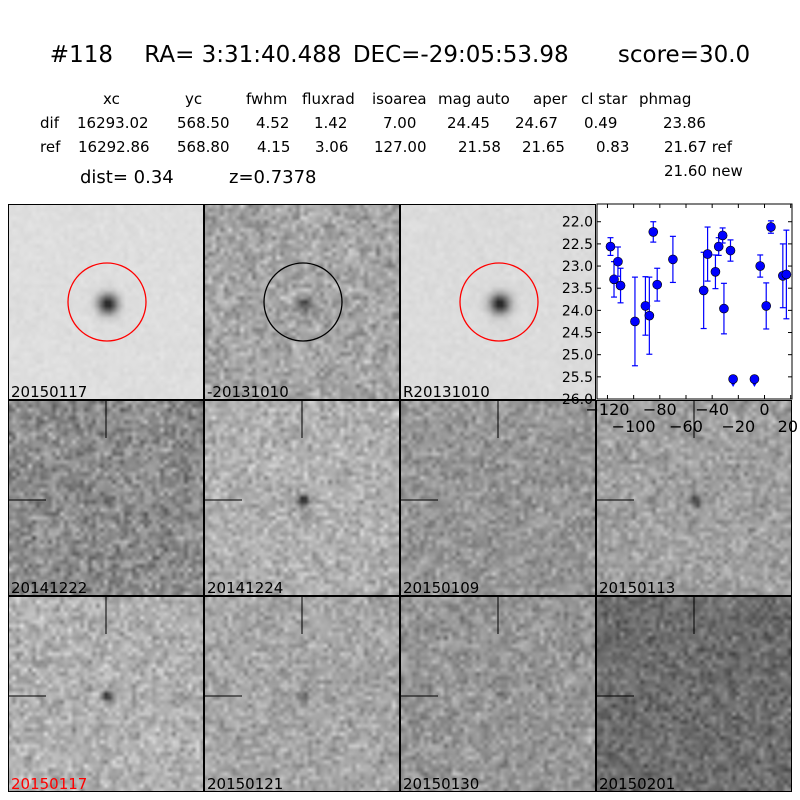 The width and height of the screenshot is (800, 800). Describe the element at coordinates (738, 426) in the screenshot. I see `x-tick-label: −20` at that location.